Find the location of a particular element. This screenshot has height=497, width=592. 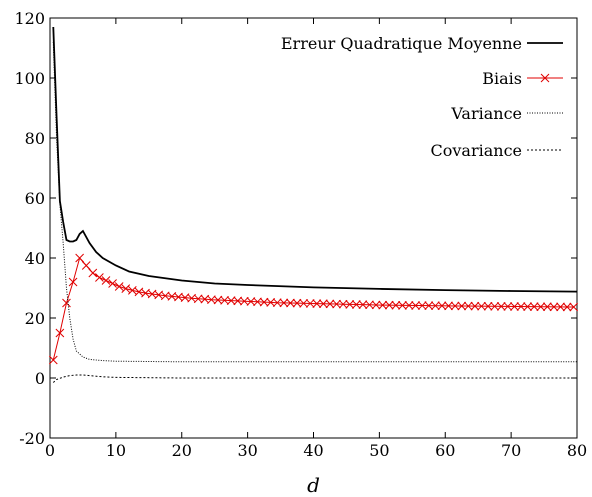

legend-label: Erreur Quadratique Moyenne is located at coordinates (401, 43).